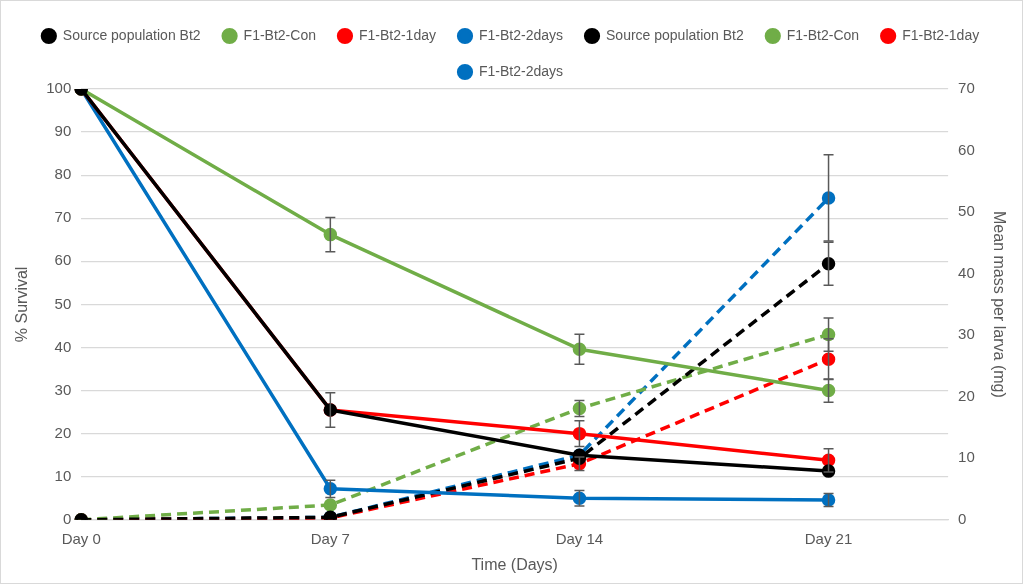 The height and width of the screenshot is (584, 1023). I want to click on x-tick-label: Day 14, so click(579, 538).